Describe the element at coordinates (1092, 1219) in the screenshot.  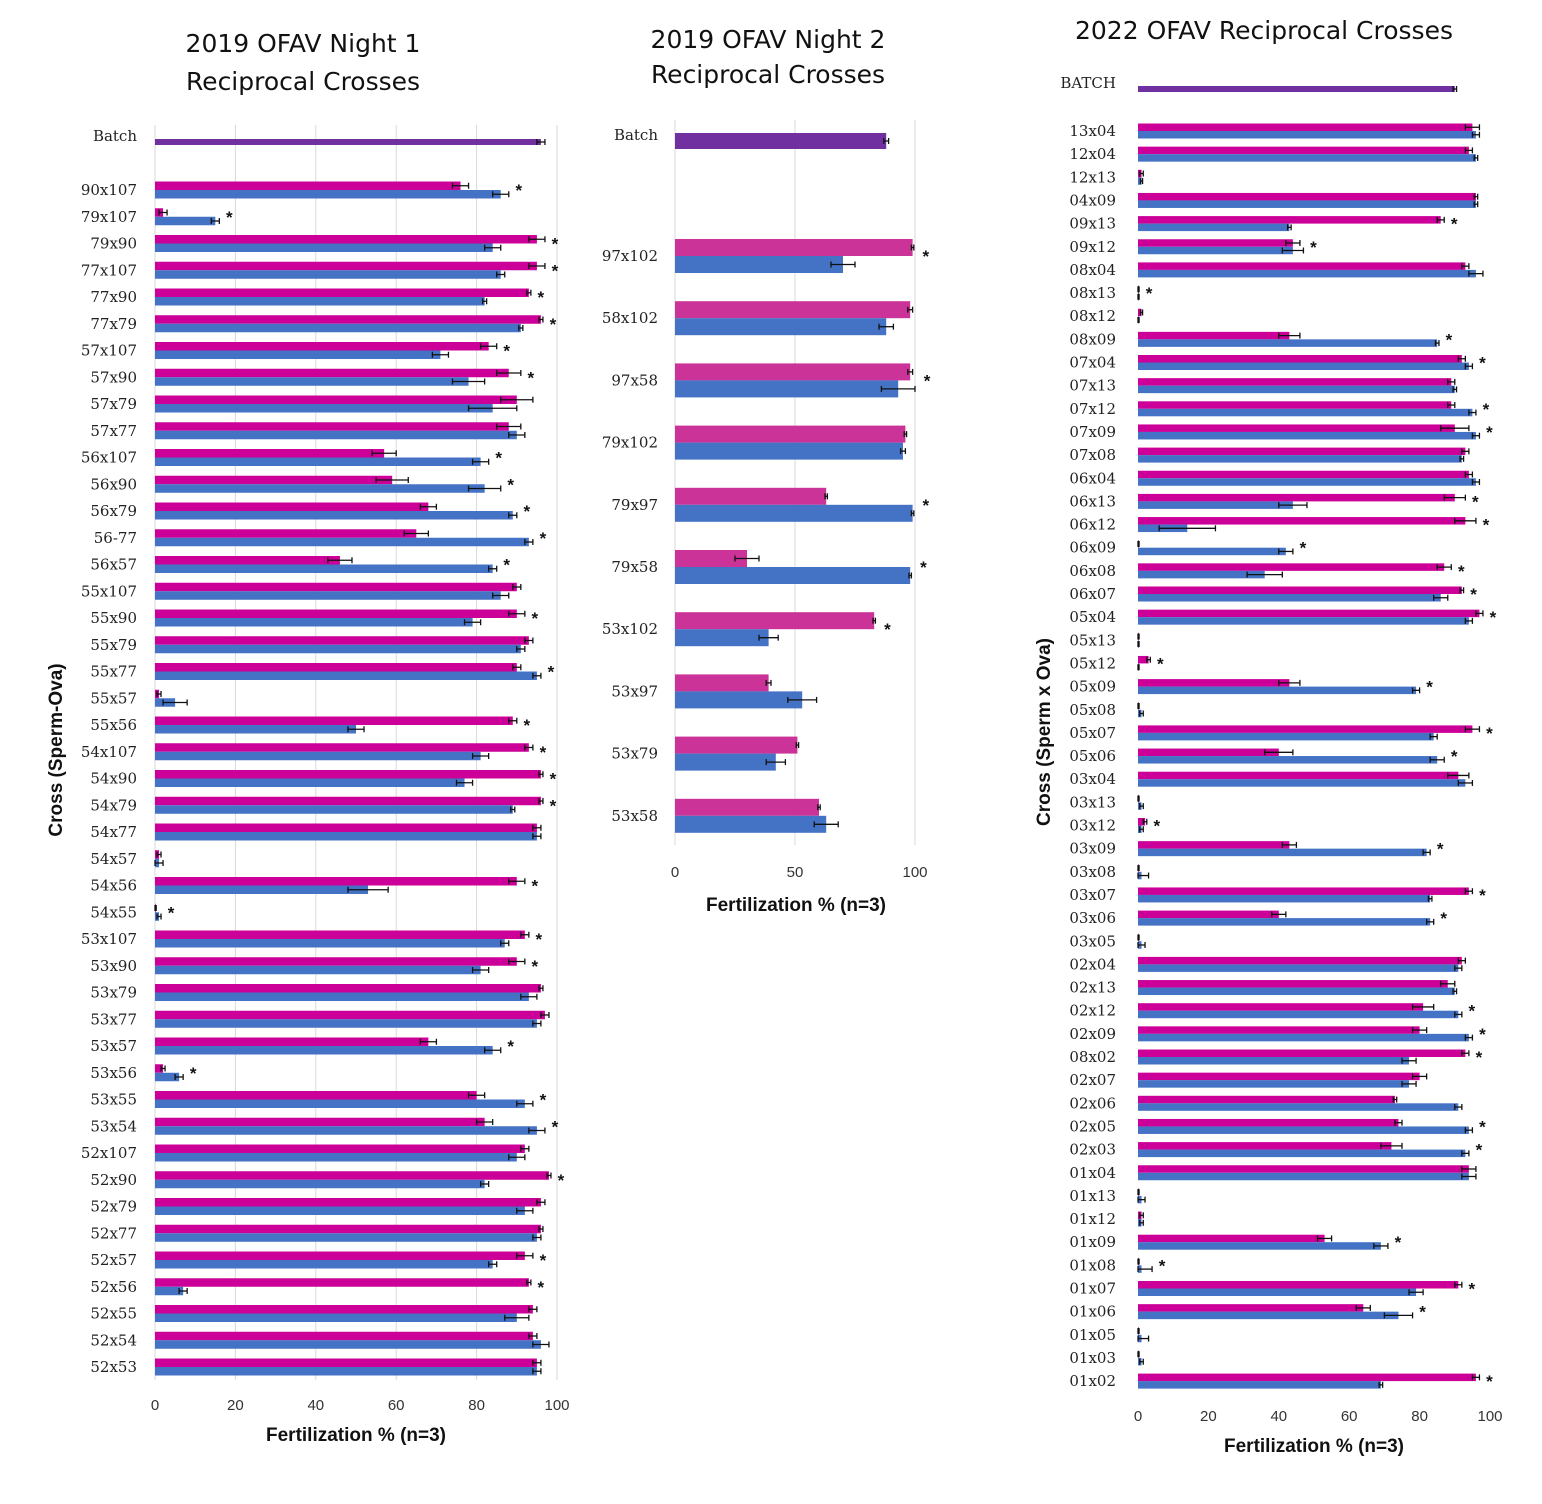
I see `category-label: 01x12` at that location.